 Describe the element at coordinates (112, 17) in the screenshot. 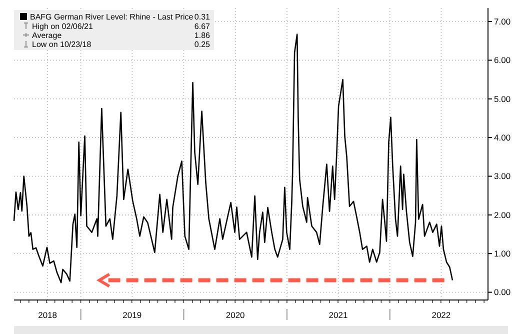

I see `legend-label: BAFG German River Level: Rhine - Last Price` at that location.